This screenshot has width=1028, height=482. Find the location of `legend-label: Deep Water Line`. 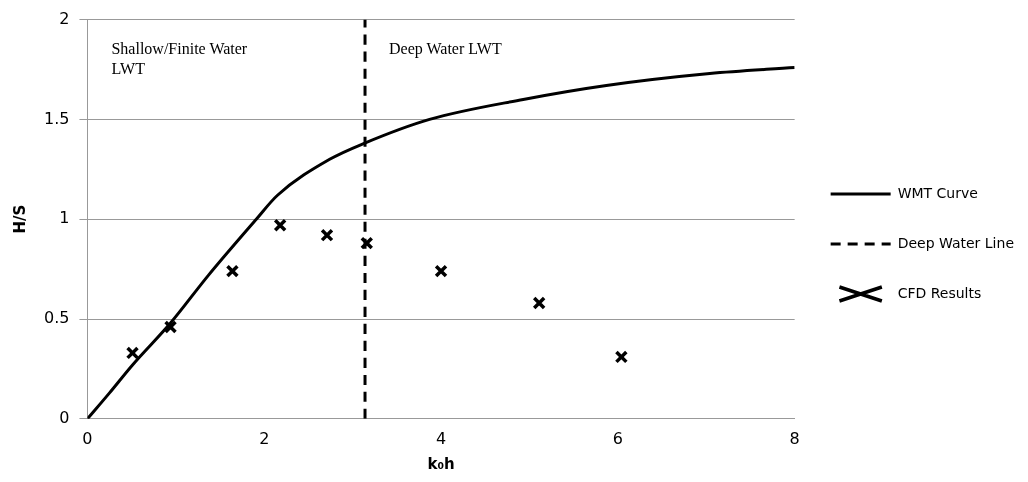

legend-label: Deep Water Line is located at coordinates (955, 242).